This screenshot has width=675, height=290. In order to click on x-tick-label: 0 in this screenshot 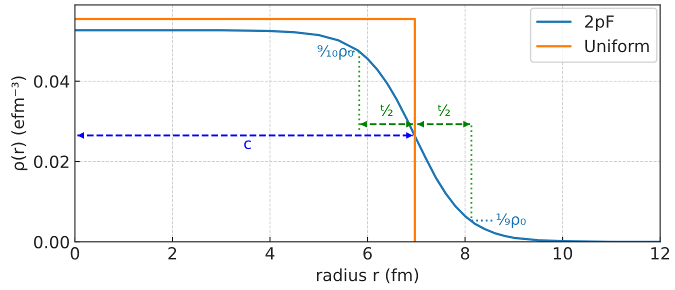, I will do `click(75, 253)`.